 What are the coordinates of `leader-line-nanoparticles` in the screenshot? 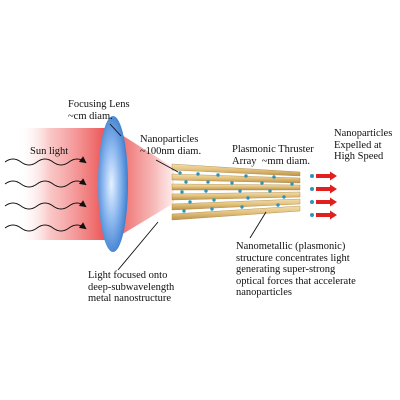 It's located at (167, 166).